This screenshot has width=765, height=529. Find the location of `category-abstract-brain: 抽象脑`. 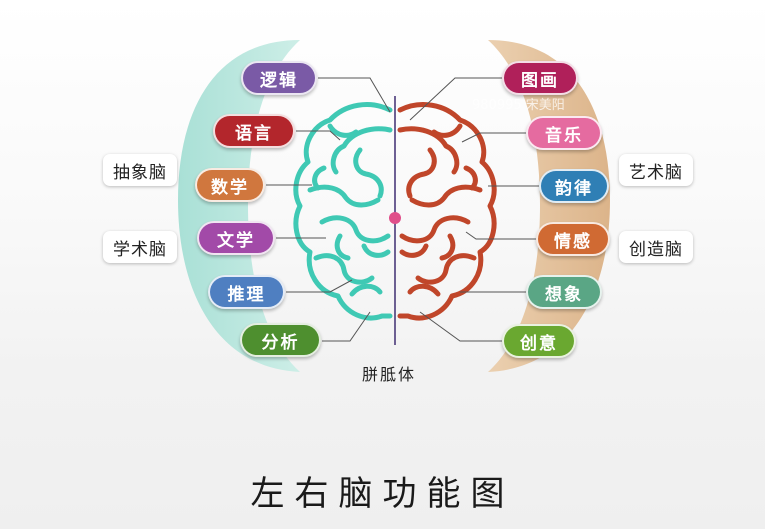

category-abstract-brain: 抽象脑 is located at coordinates (140, 170).